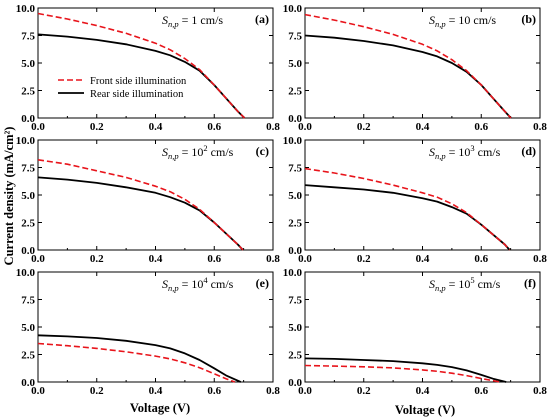  What do you see at coordinates (137, 94) in the screenshot?
I see `legend-label: Rear side illumination` at bounding box center [137, 94].